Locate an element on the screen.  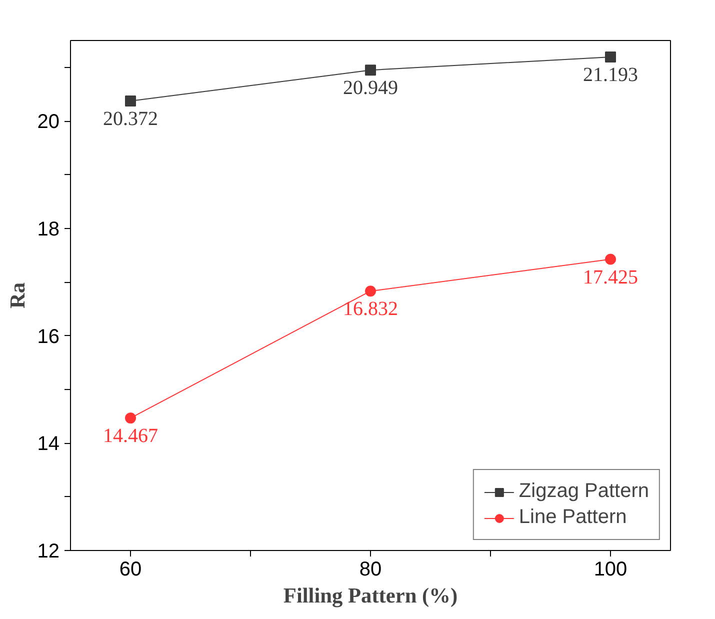
y-tick-label: 16 is located at coordinates (48, 337).